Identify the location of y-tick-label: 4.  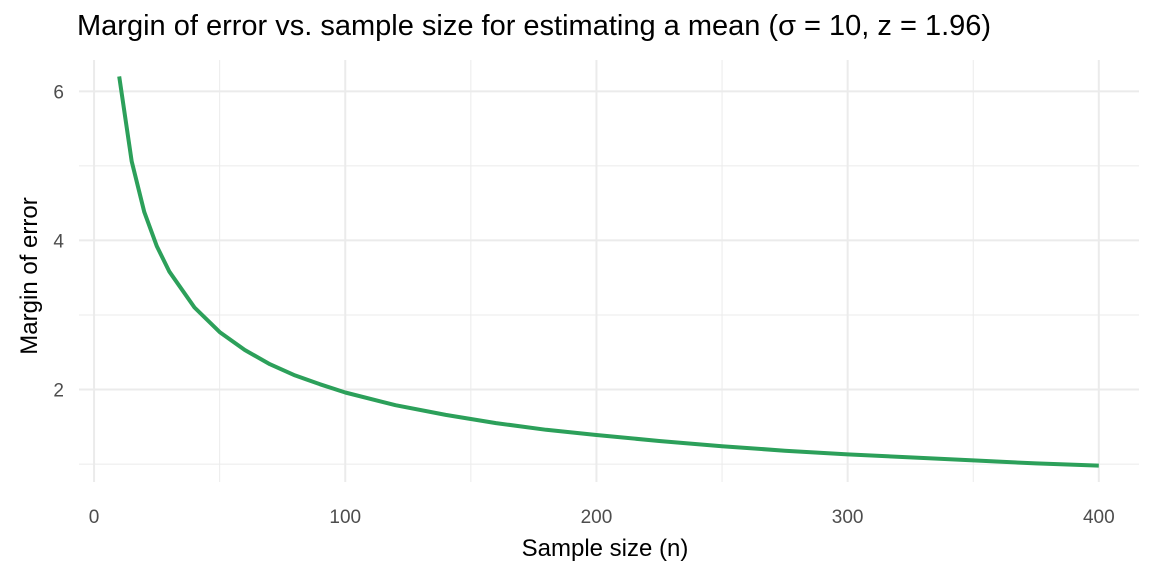
(58, 241).